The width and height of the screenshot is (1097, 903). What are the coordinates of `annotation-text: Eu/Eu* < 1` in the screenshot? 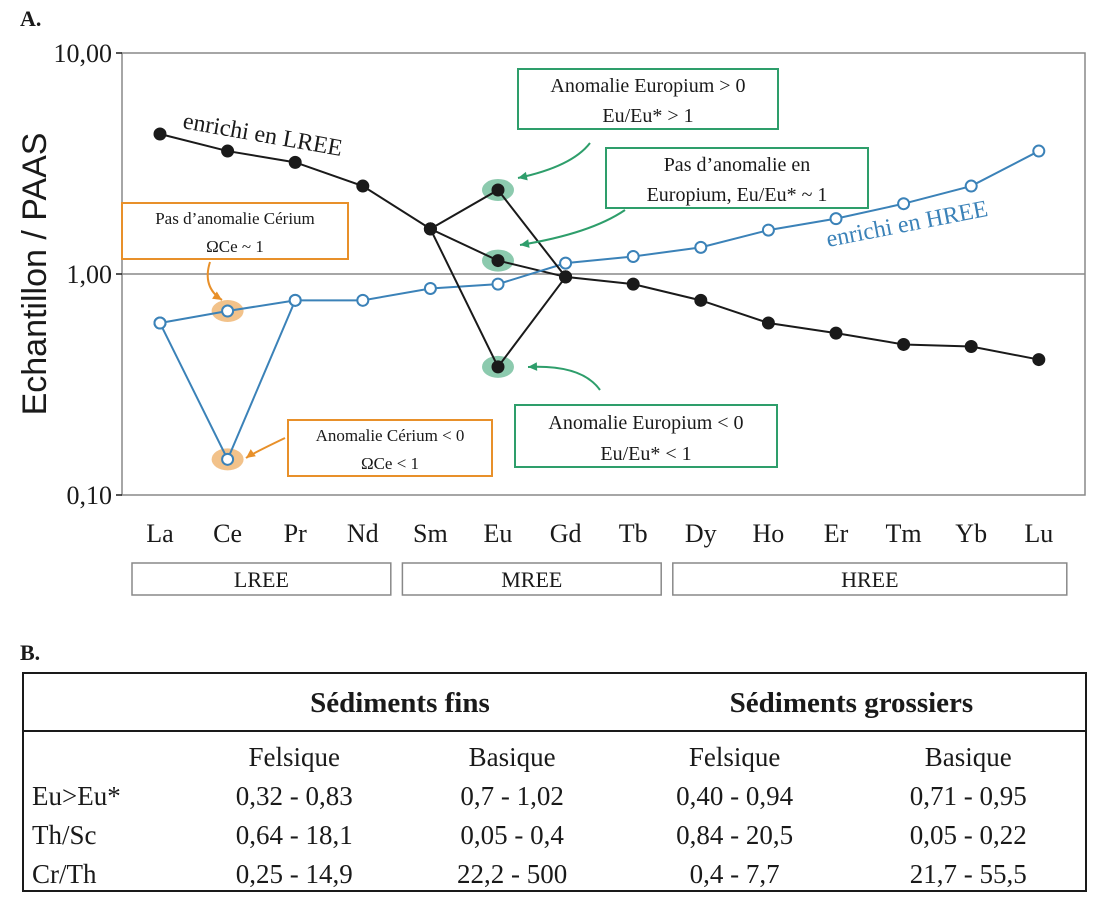 It's located at (645, 454).